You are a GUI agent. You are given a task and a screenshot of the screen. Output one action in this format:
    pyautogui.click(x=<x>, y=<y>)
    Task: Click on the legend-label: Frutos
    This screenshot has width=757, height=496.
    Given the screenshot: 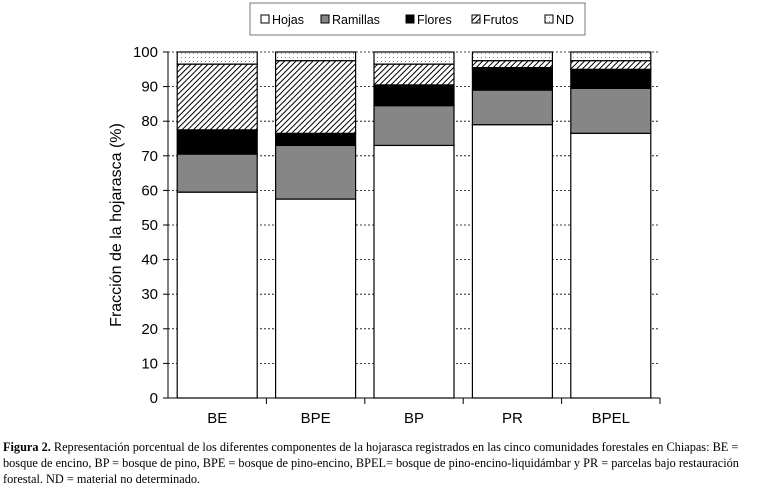 What is the action you would take?
    pyautogui.click(x=500, y=20)
    